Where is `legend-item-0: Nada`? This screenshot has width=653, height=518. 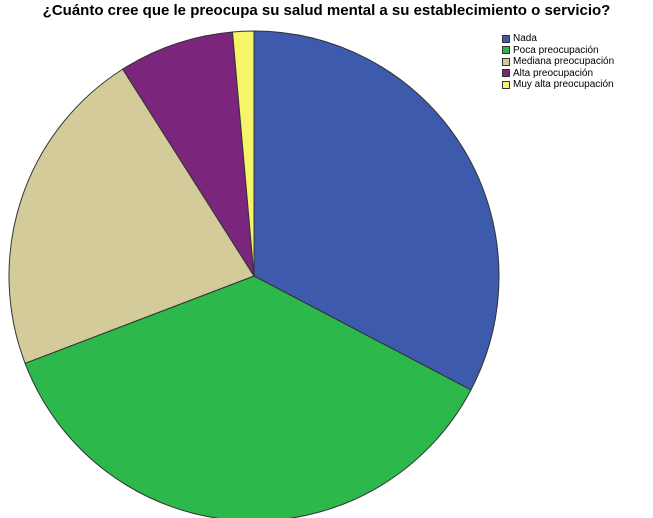
legend-item-0: Nada is located at coordinates (558, 39).